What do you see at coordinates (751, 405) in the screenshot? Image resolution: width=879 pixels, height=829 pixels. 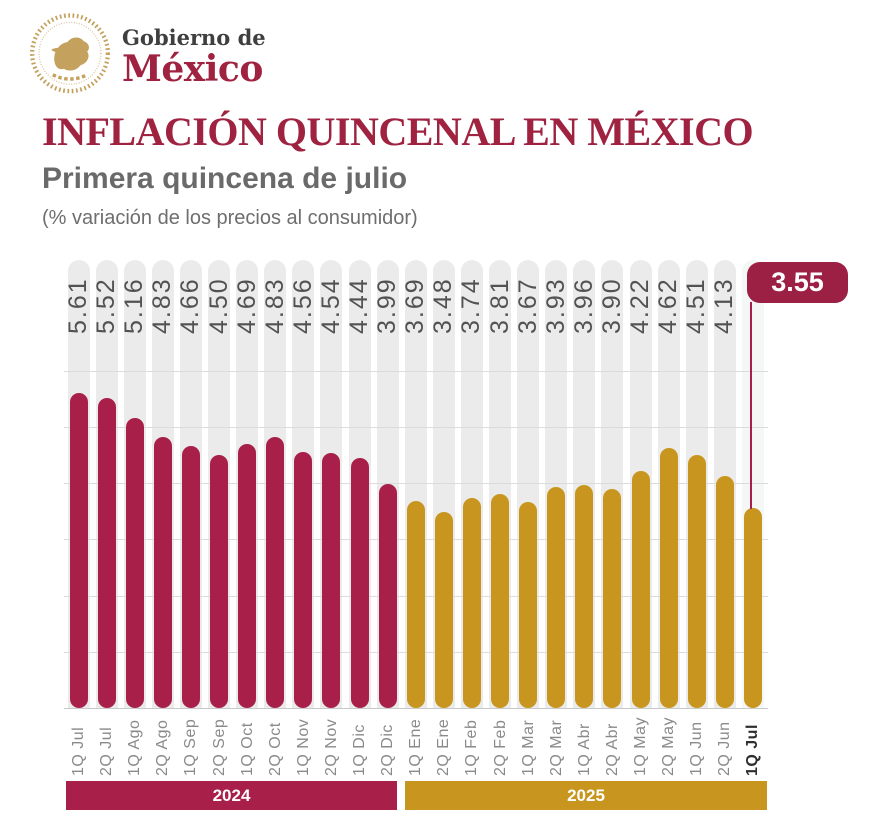 I see `highlight-connector-line` at bounding box center [751, 405].